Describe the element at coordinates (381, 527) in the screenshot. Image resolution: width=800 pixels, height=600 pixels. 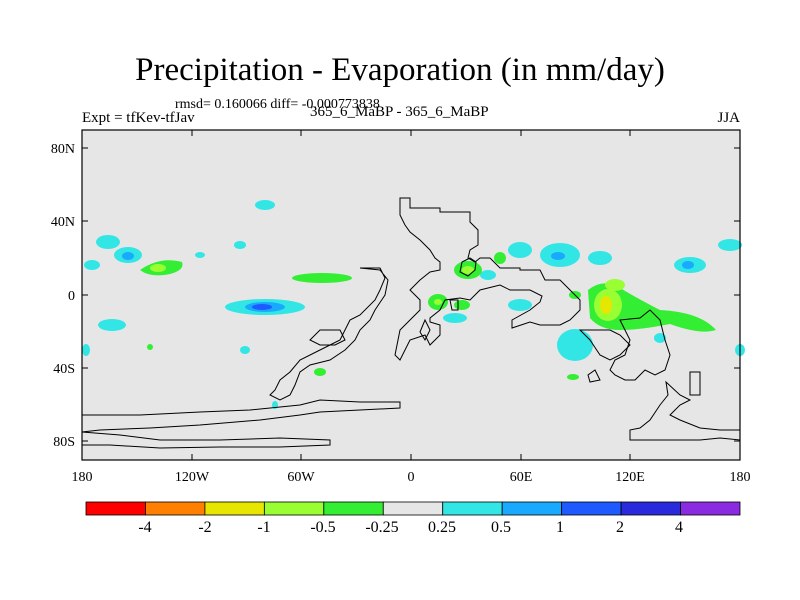
I see `colorbar-label: -0.25` at that location.